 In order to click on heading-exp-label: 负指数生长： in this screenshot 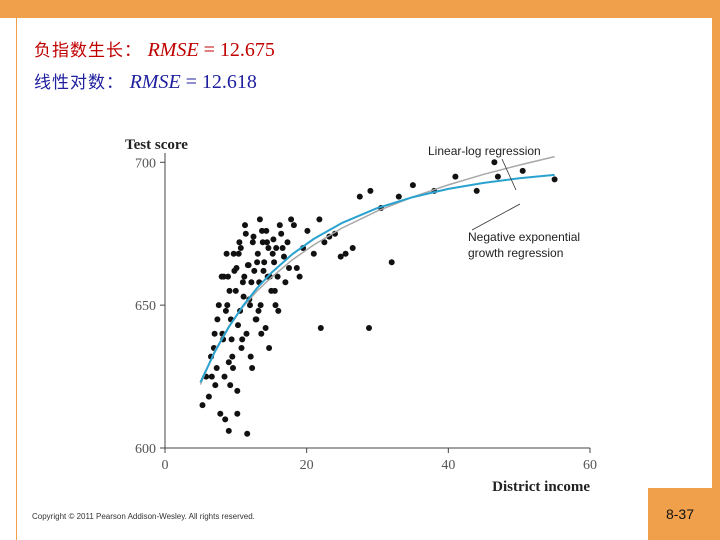, I will do `click(88, 51)`.